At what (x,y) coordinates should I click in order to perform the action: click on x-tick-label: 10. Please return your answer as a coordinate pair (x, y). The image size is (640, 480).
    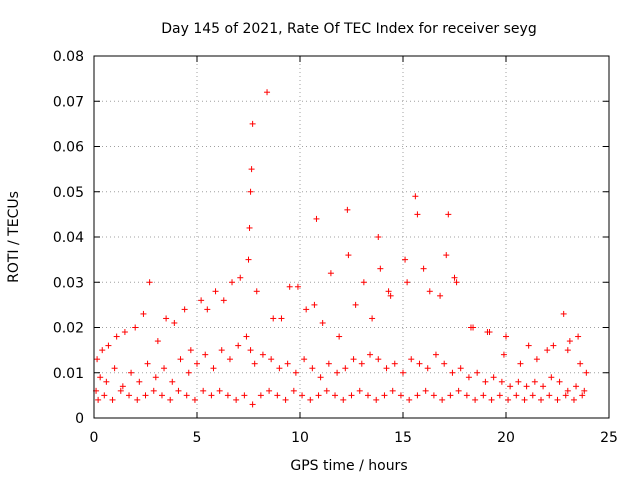
    Looking at the image, I should click on (300, 438).